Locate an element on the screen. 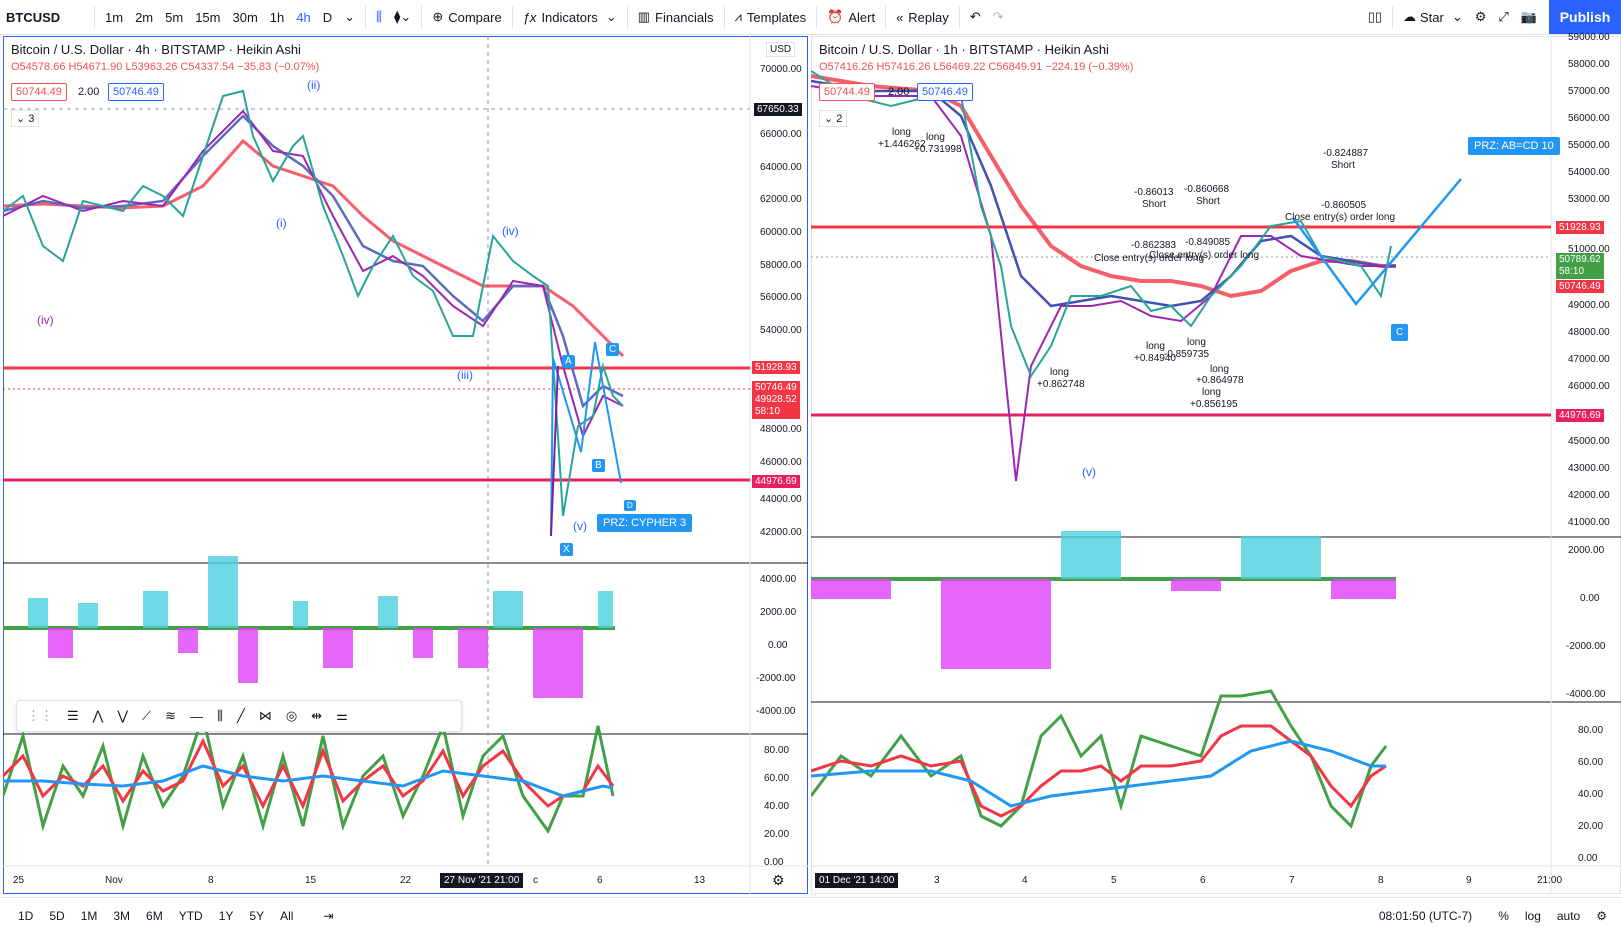 This screenshot has width=1621, height=933. path-icon: ⟋ is located at coordinates (147, 715).